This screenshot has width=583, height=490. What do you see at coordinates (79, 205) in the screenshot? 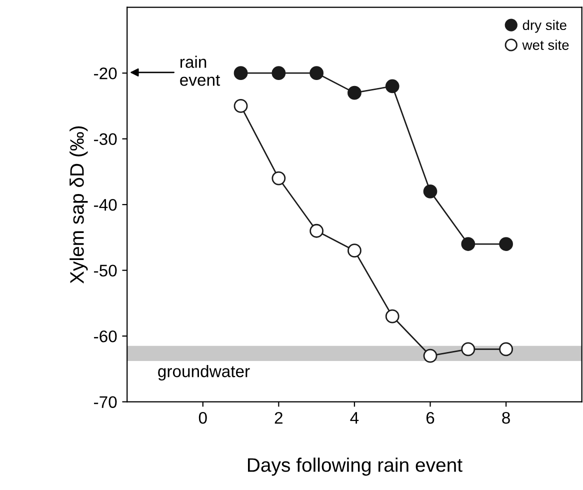
I see `y-axis-title: Xylem sap δD (‰)` at bounding box center [79, 205].